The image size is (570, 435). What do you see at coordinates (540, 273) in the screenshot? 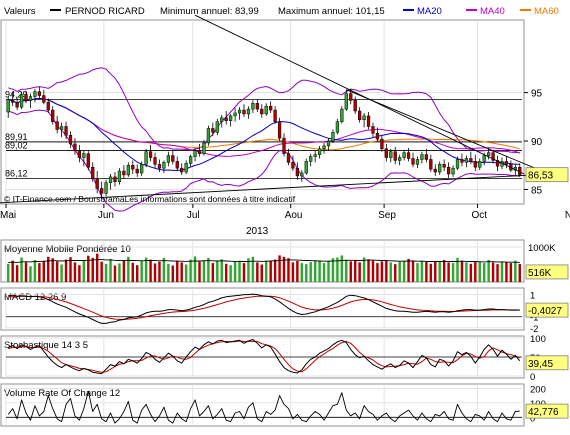
I see `volume-last-value: 516K` at bounding box center [540, 273].